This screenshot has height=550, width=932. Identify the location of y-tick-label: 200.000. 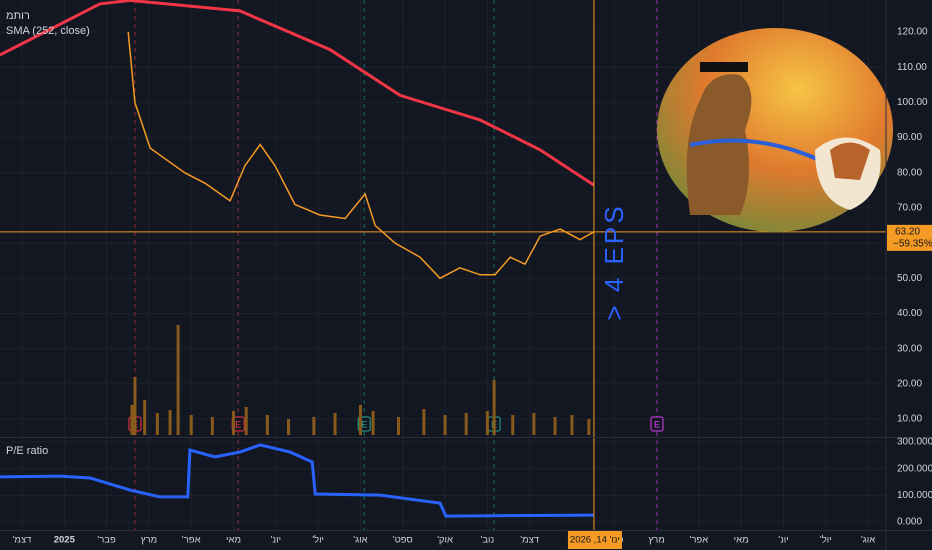
(914, 468).